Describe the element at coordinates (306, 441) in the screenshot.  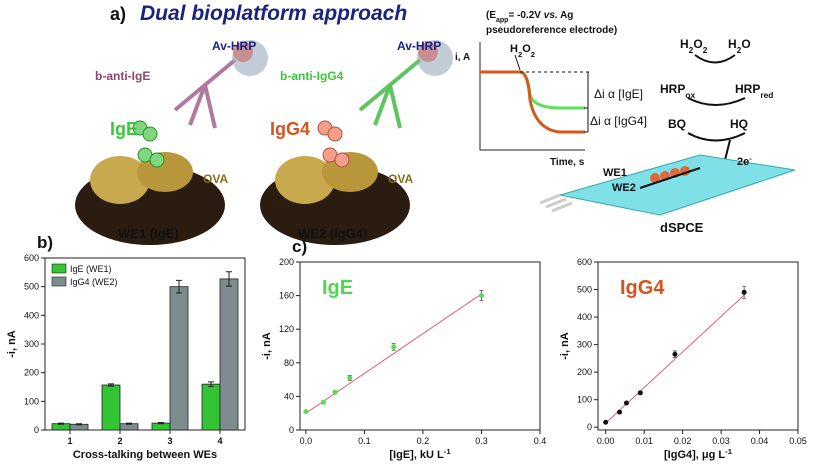
I see `x-tick-label: 0.0` at that location.